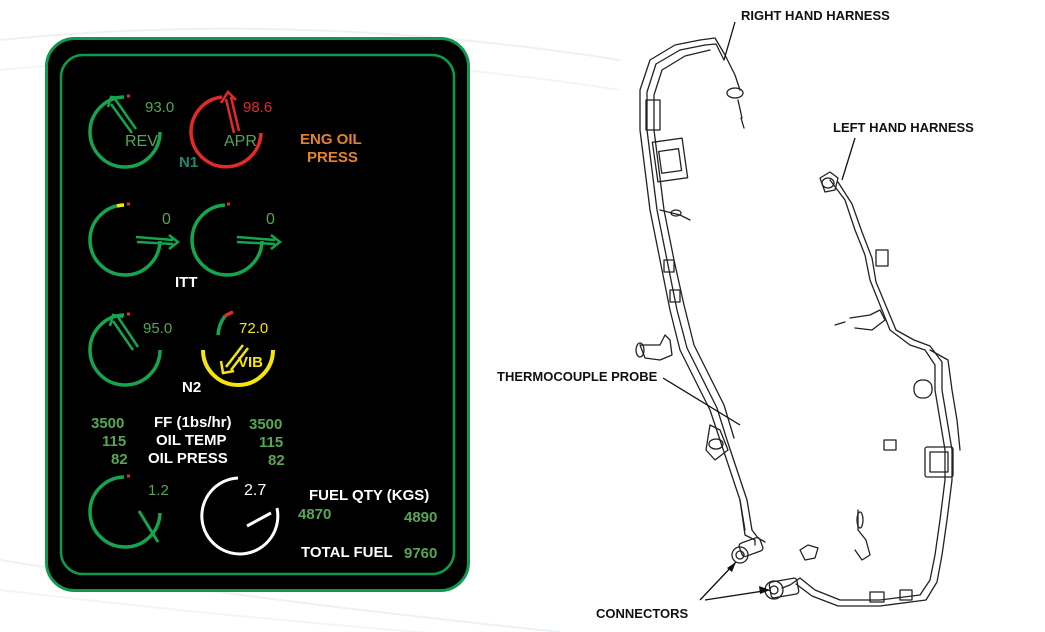 The height and width of the screenshot is (632, 1045). What do you see at coordinates (125, 349) in the screenshot?
I see `n2-left-gauge` at bounding box center [125, 349].